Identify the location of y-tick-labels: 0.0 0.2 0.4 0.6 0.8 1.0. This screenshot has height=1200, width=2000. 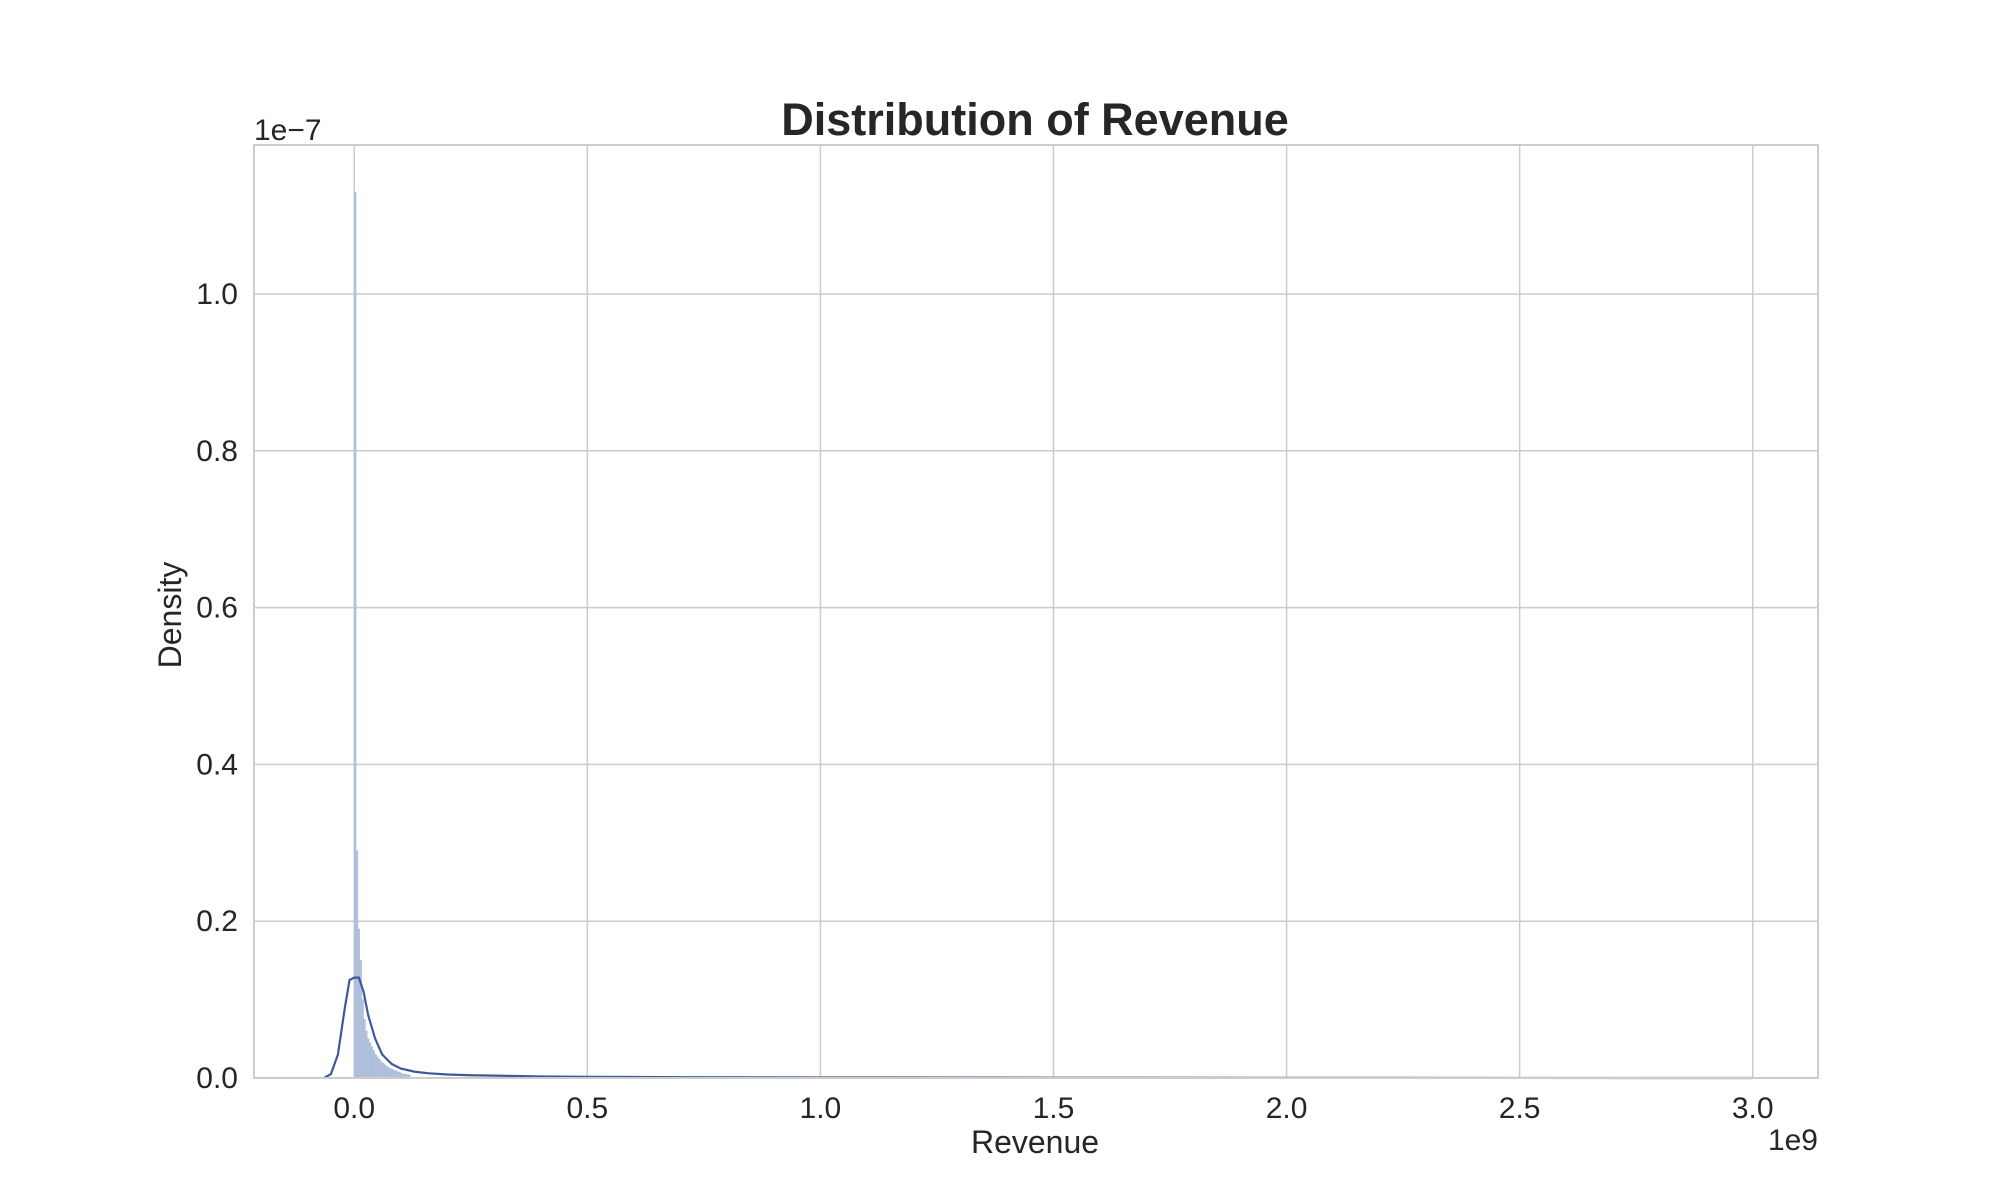
(217, 686).